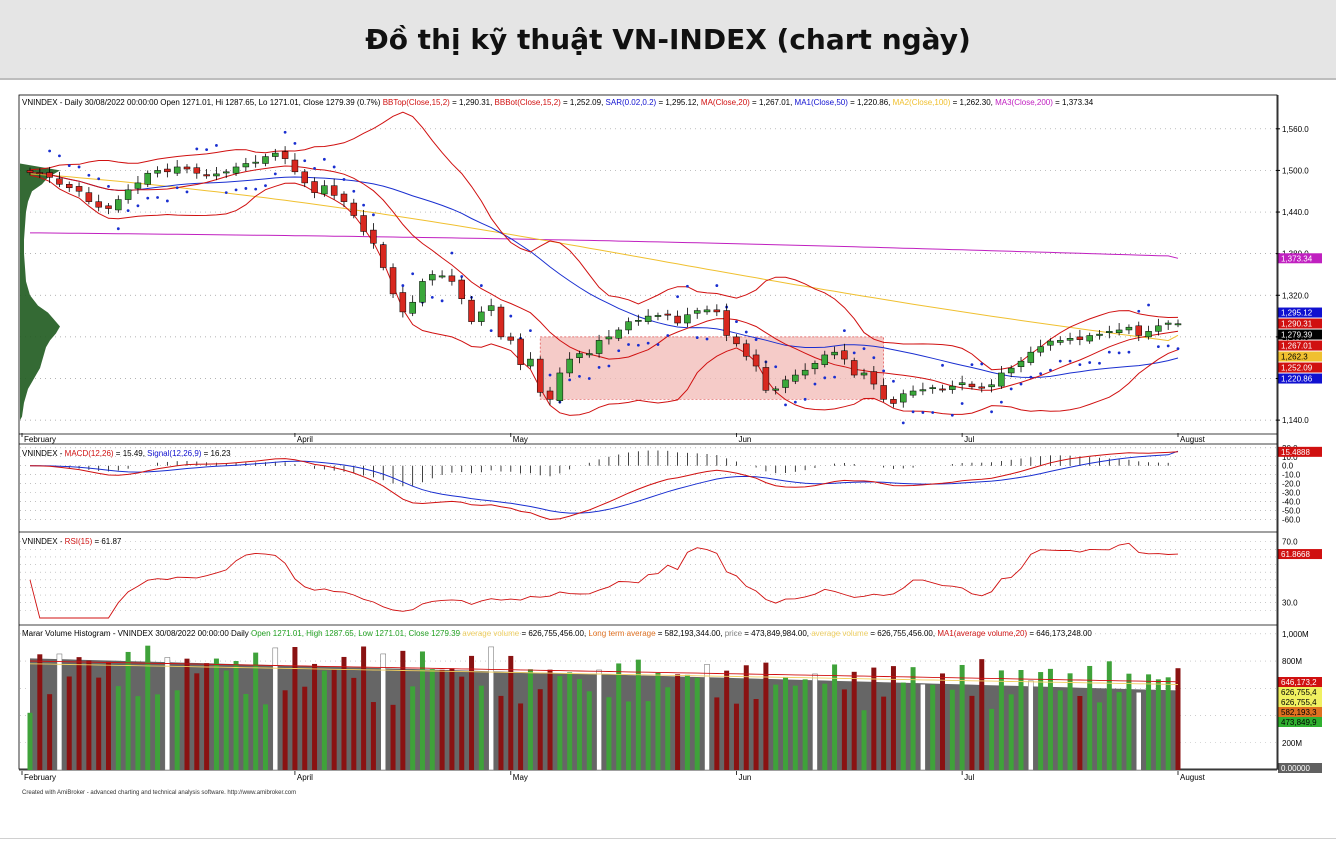 Image resolution: width=1336 pixels, height=842 pixels. I want to click on volume-average-line, so click(604, 674).